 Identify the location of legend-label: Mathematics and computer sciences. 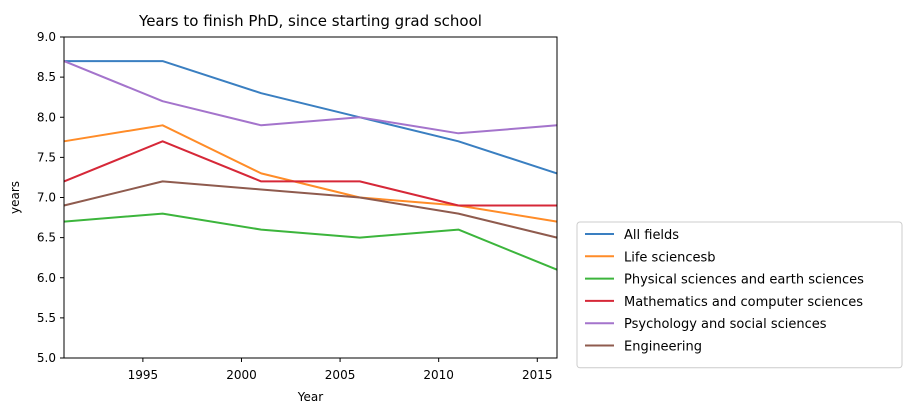
(743, 302).